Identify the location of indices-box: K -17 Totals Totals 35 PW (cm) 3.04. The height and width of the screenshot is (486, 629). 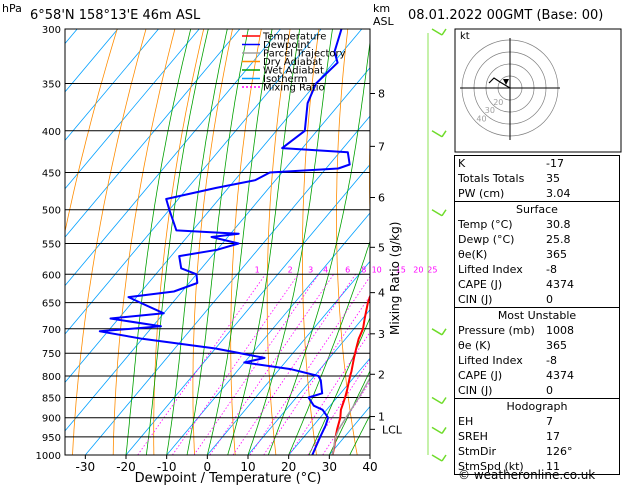
(537, 178).